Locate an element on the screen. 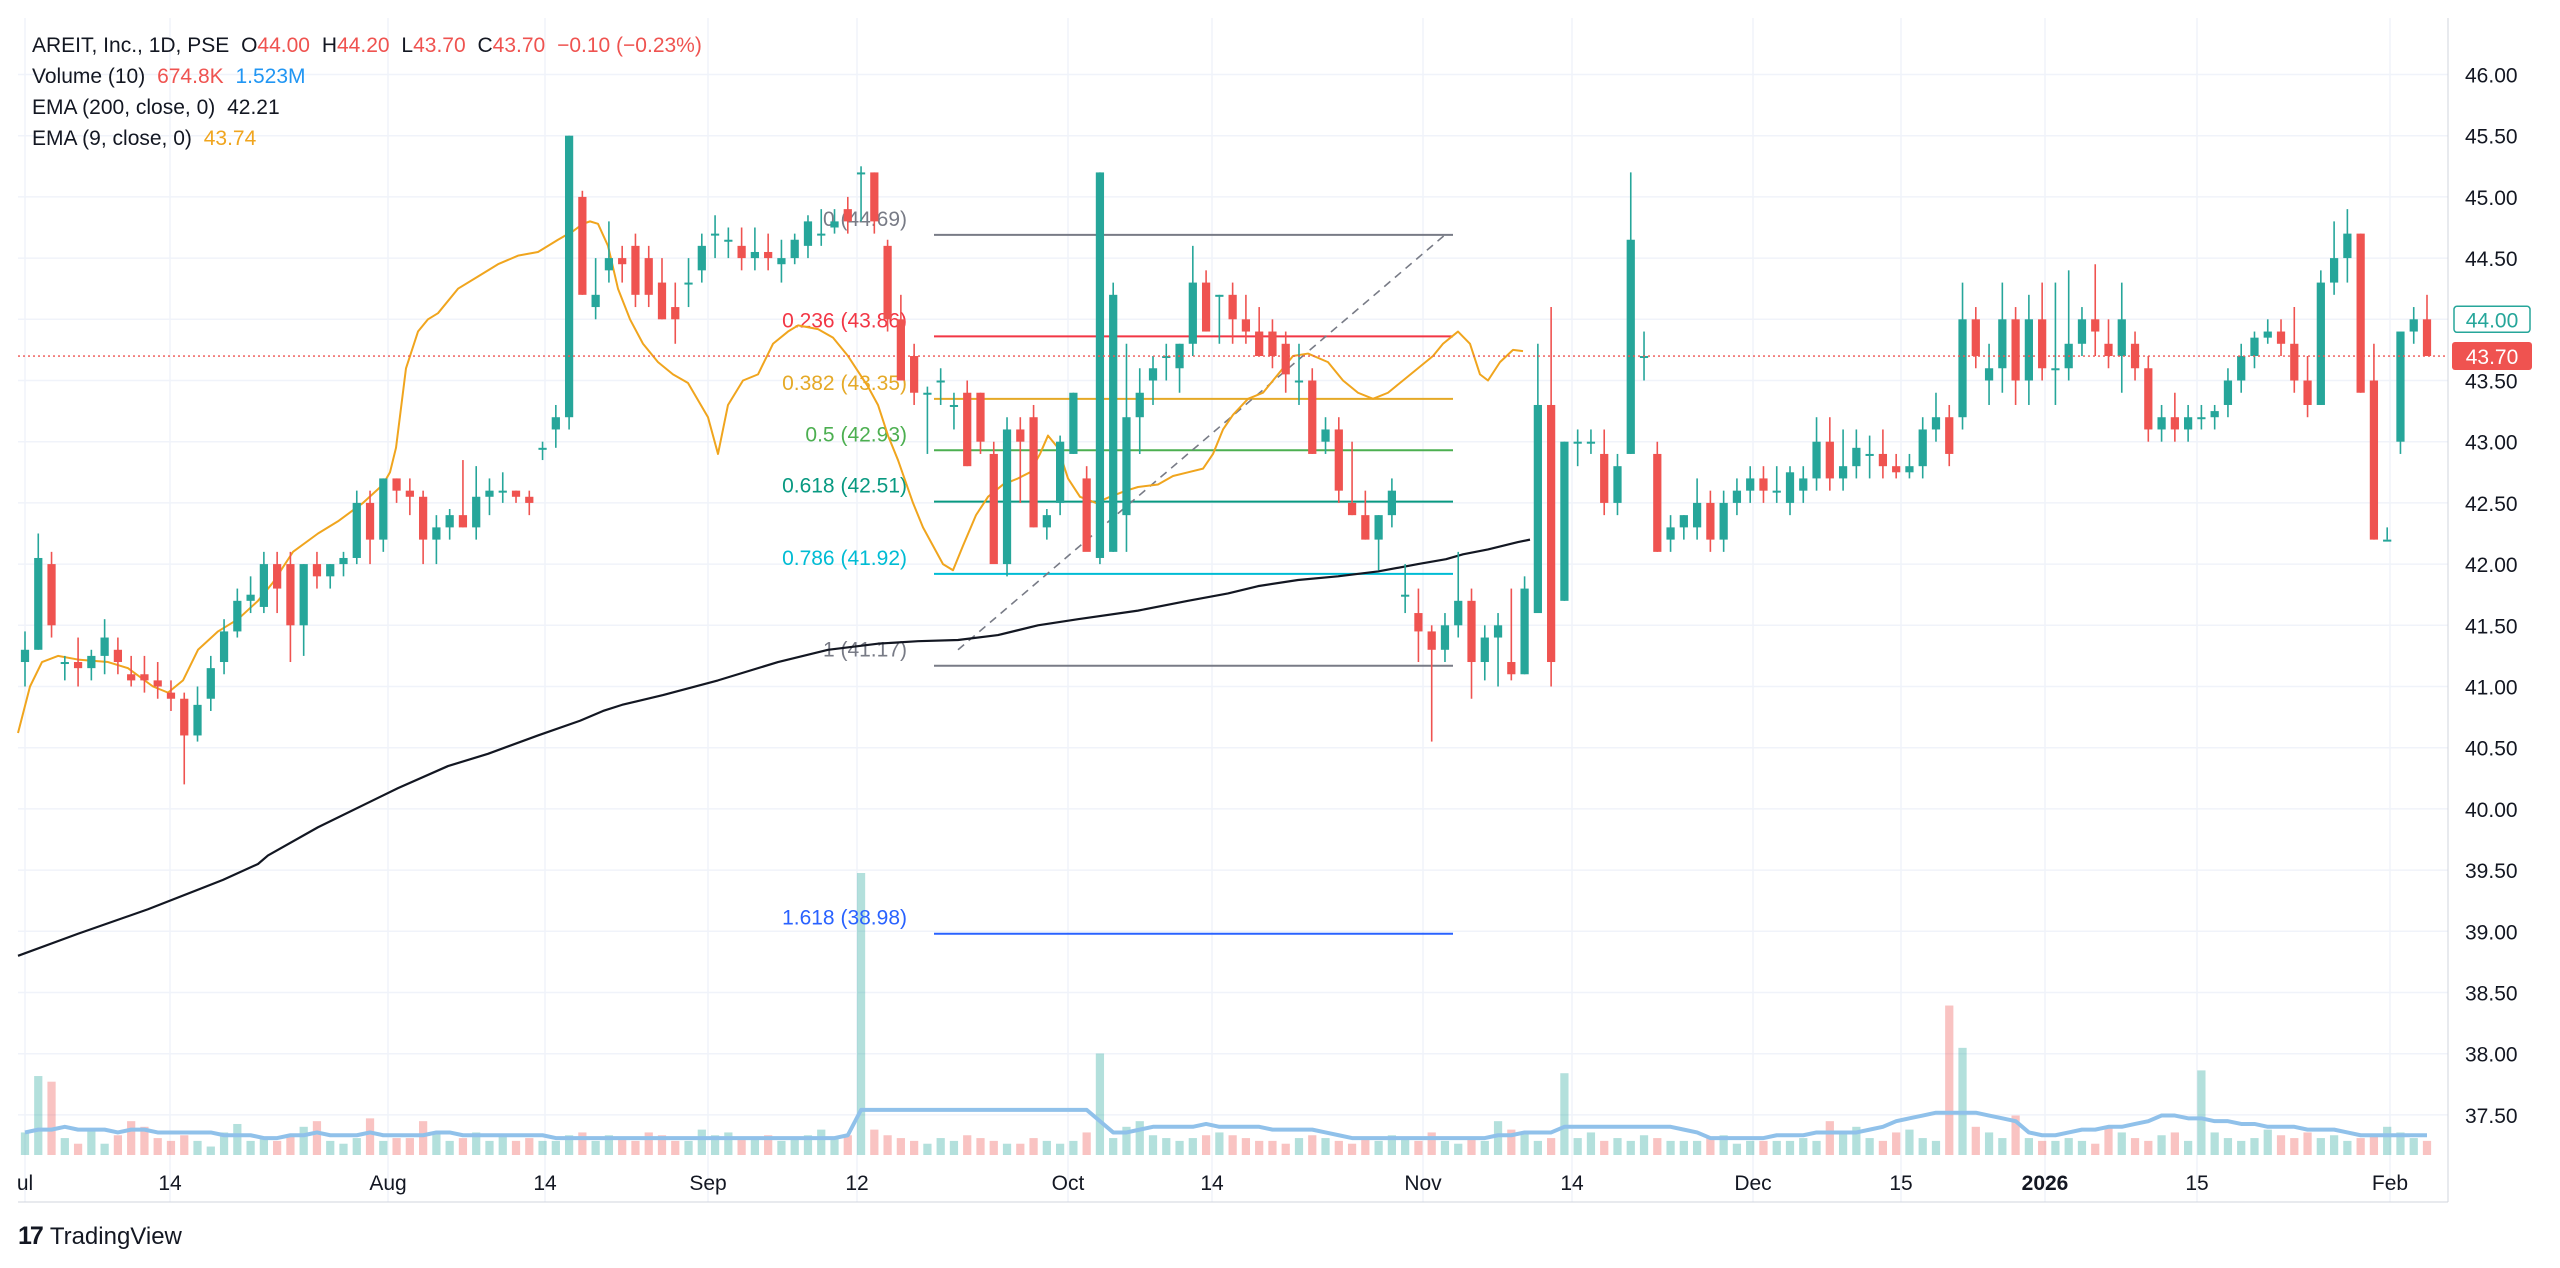 Image resolution: width=2560 pixels, height=1268 pixels. change-value: −0.10 (−0.23%) is located at coordinates (629, 45).